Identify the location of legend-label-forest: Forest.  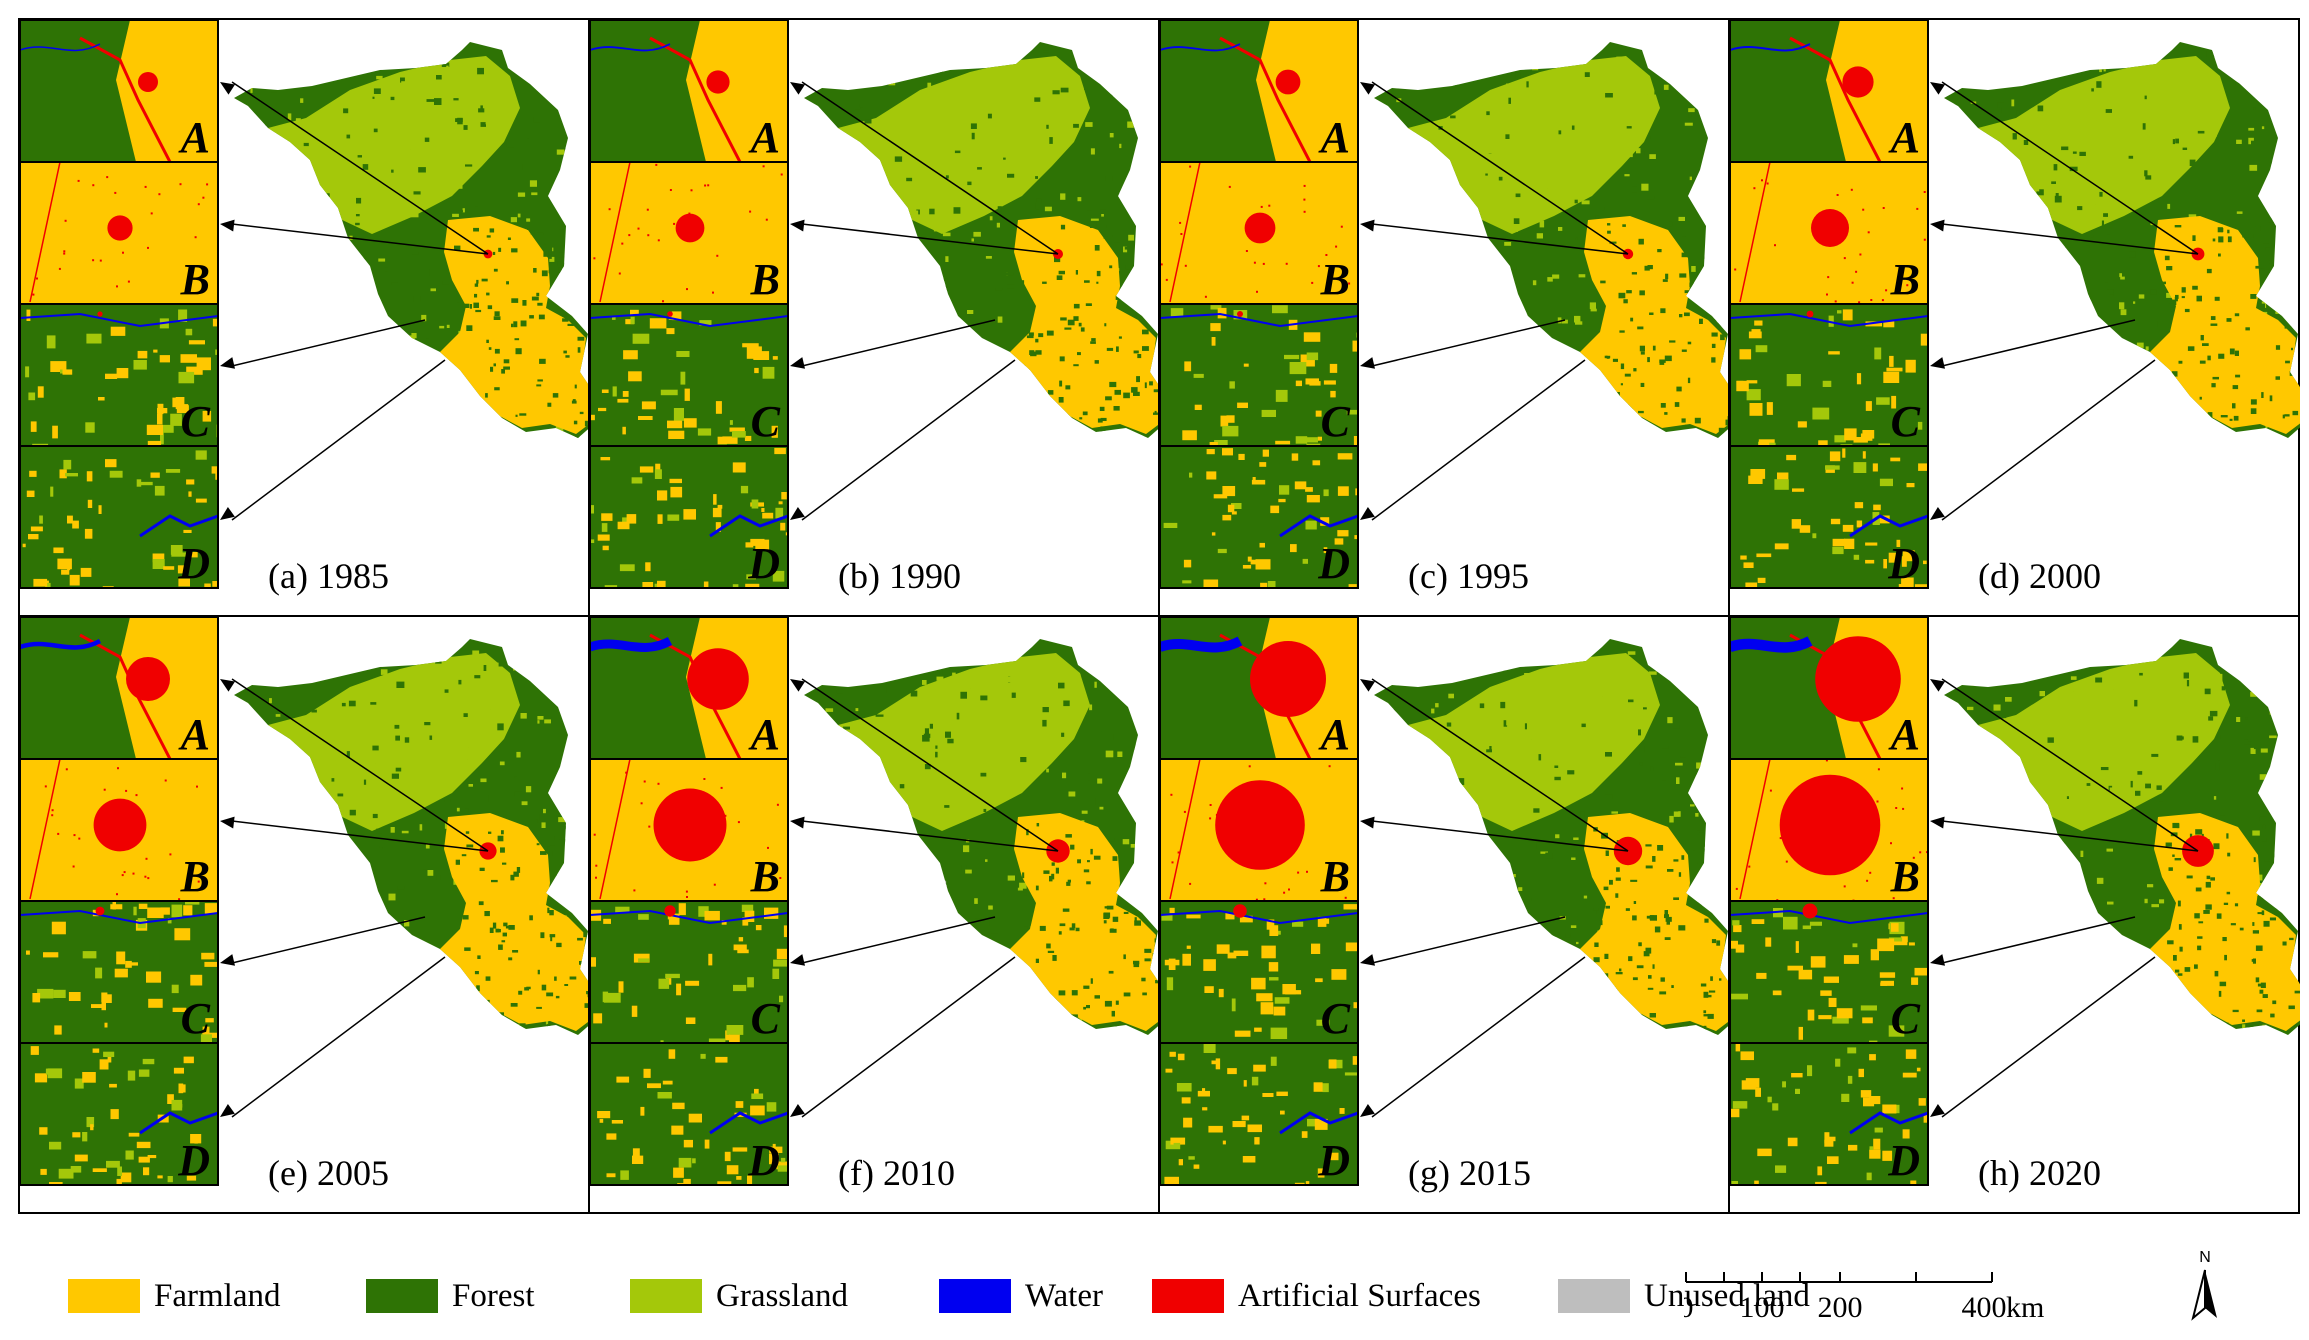
(493, 1296).